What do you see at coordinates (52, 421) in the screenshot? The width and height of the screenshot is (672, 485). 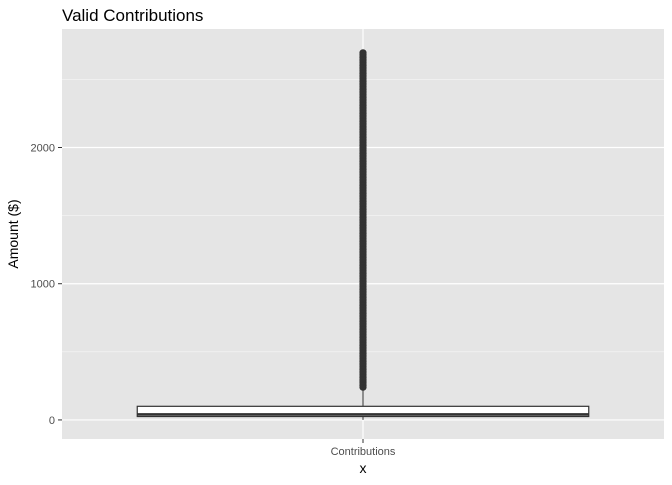 I see `y-tick-label: 0` at bounding box center [52, 421].